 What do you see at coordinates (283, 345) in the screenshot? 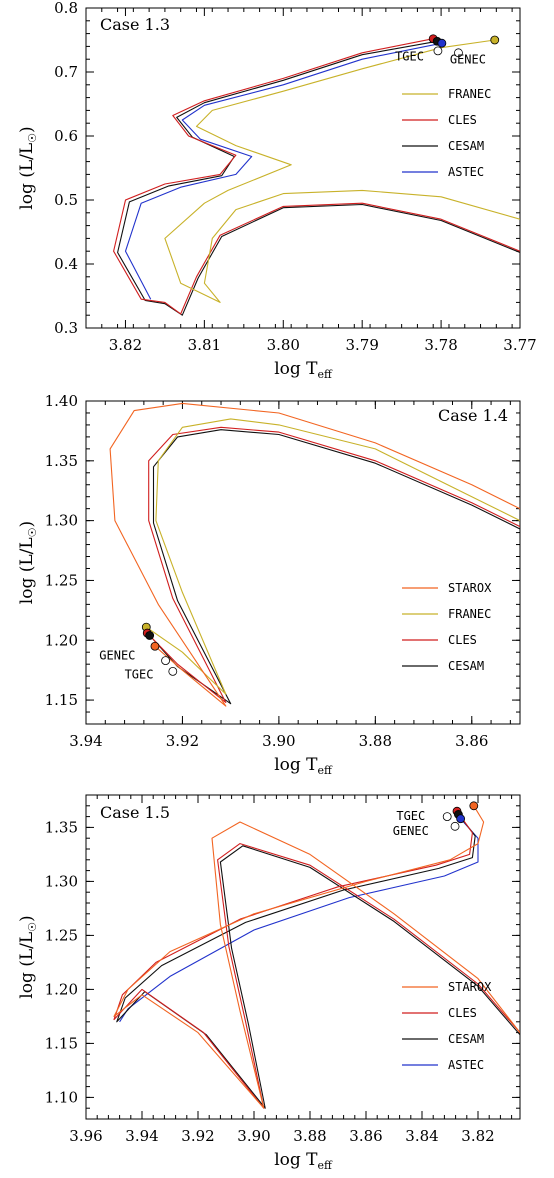
I see `x-tick-label: 3.80` at bounding box center [283, 345].